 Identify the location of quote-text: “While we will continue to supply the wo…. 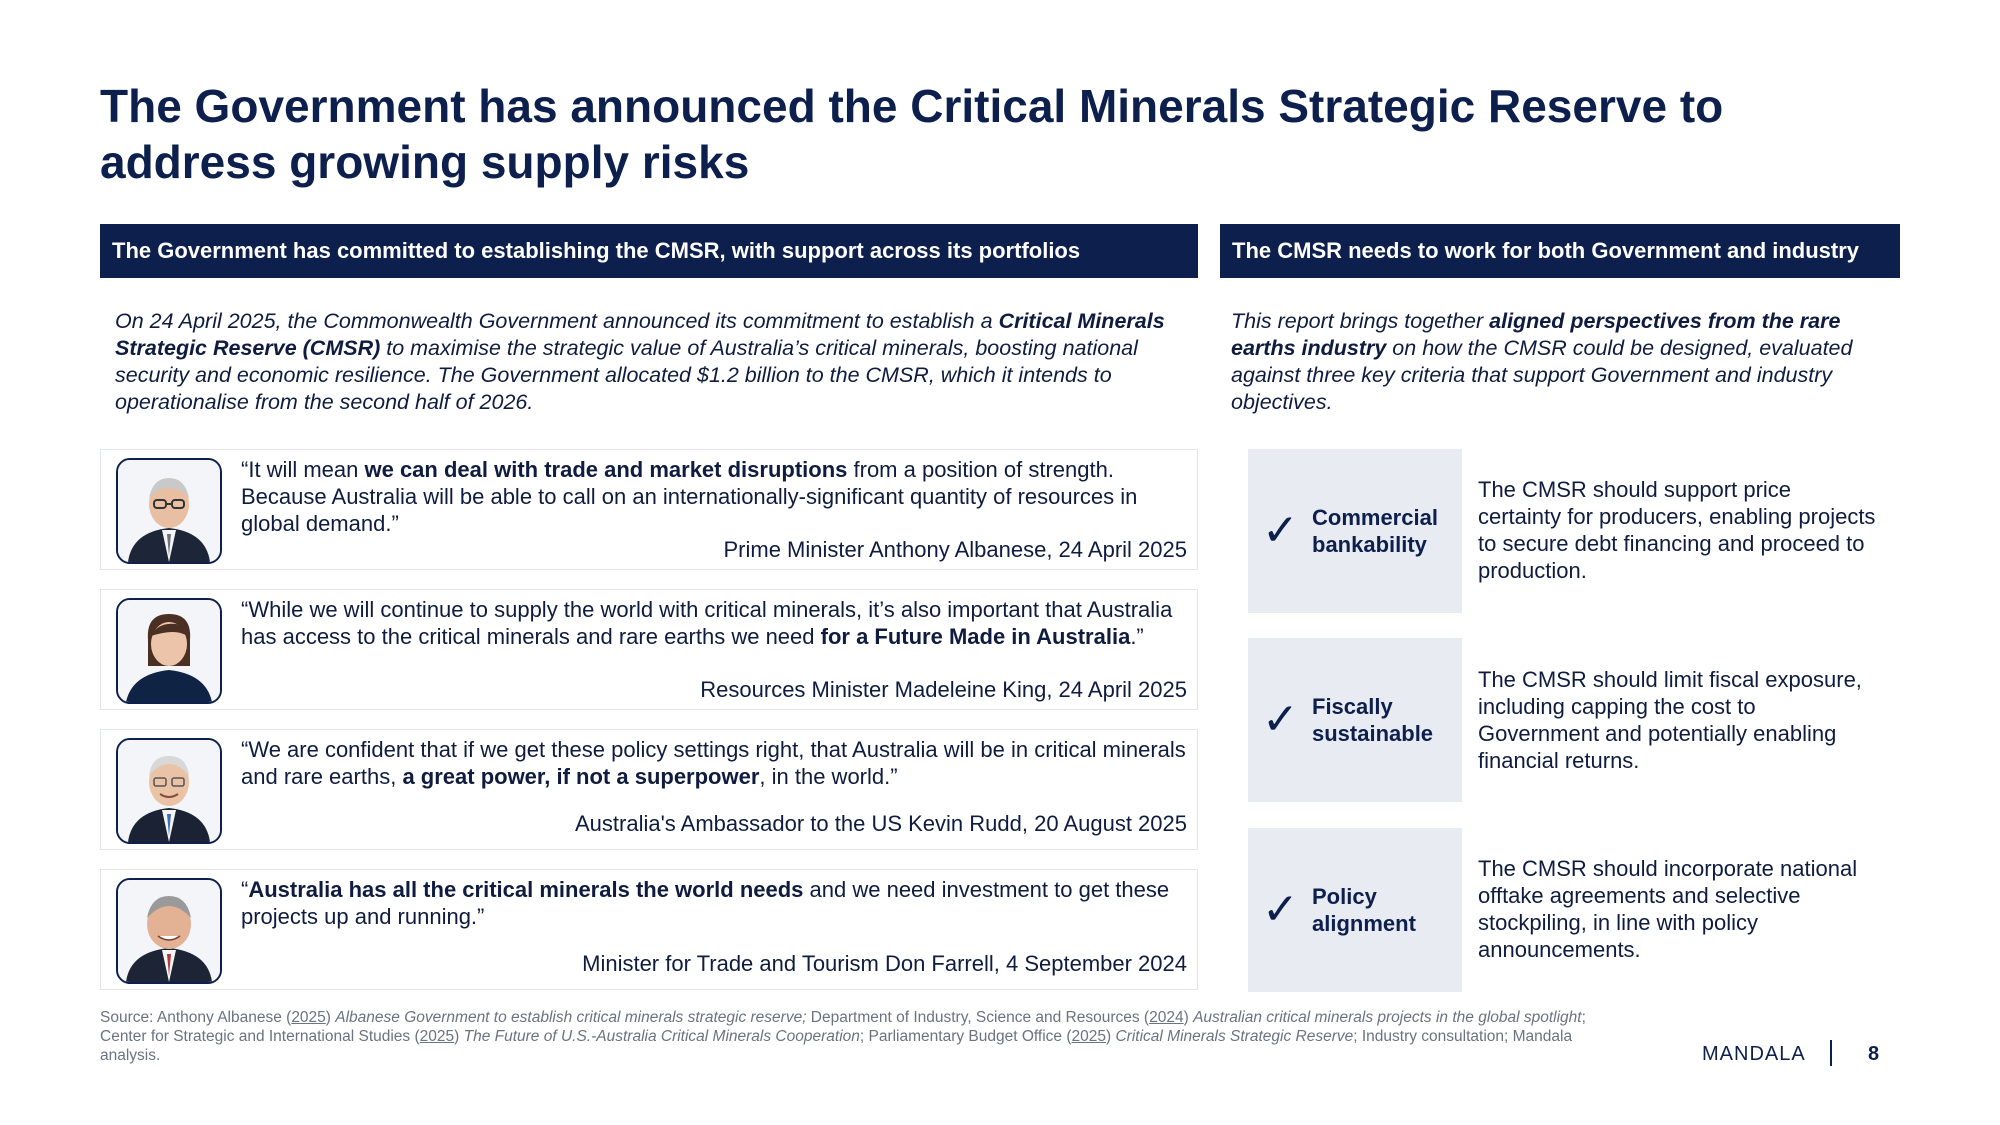
(707, 623).